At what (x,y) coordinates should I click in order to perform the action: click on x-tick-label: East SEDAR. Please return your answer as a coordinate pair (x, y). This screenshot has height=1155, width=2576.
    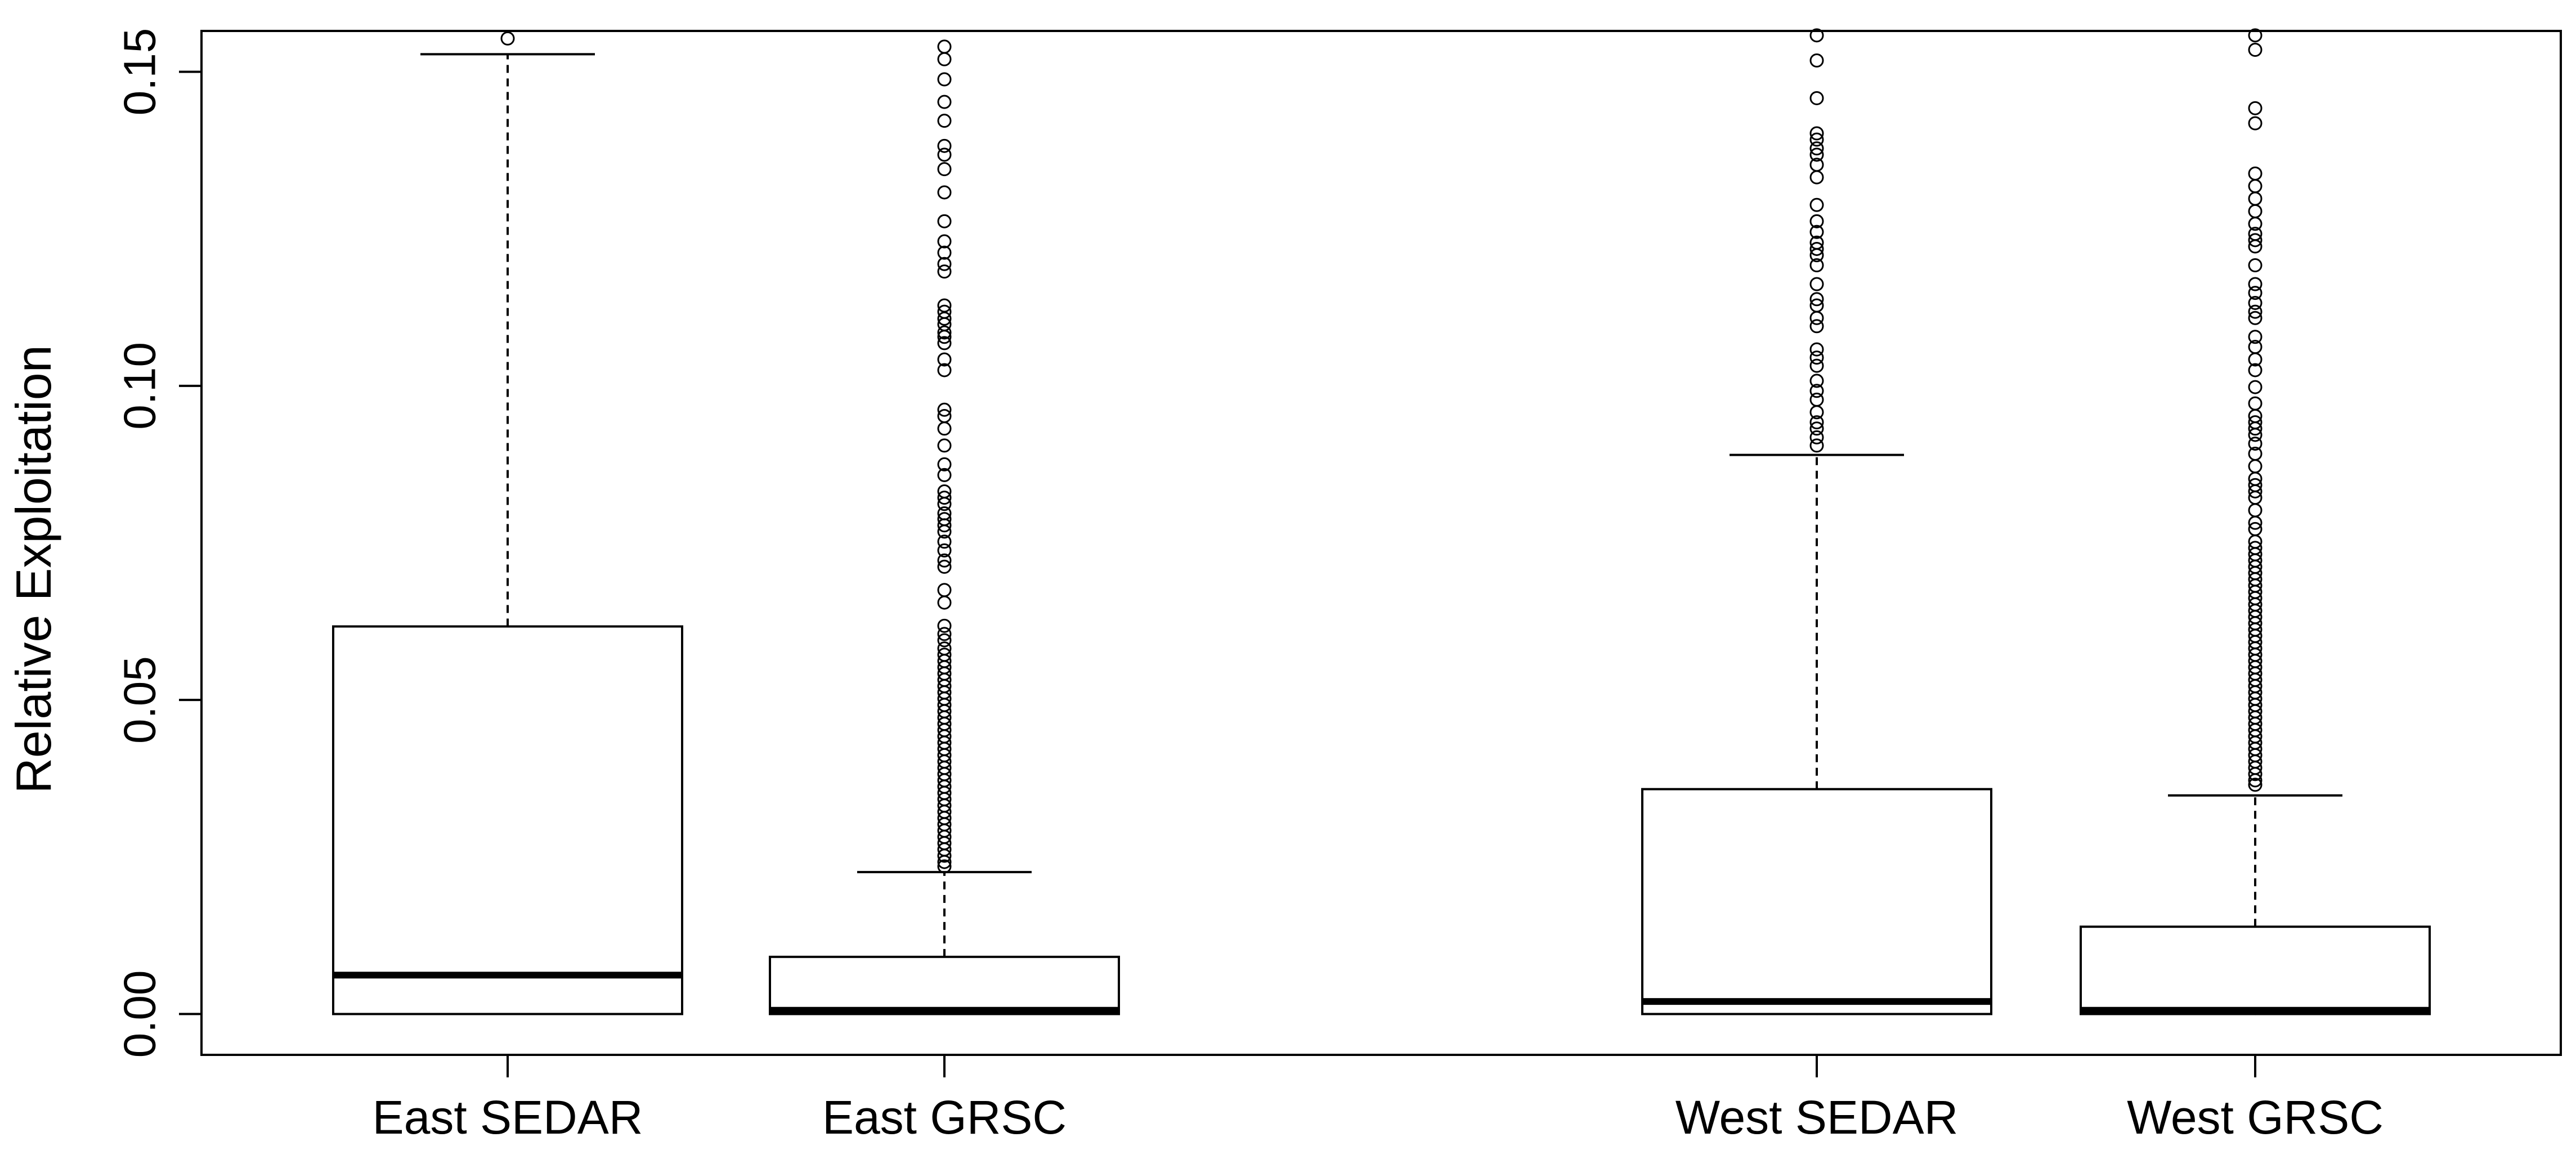
    Looking at the image, I should click on (508, 1117).